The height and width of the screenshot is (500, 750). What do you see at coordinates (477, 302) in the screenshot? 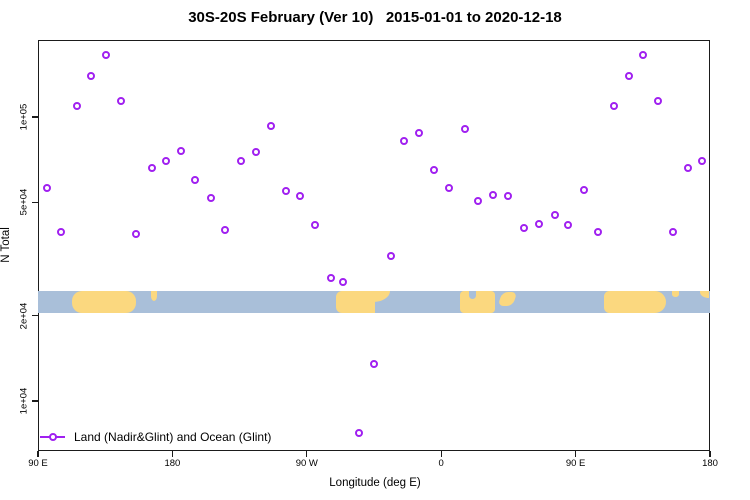
I see `land-patch-africa` at bounding box center [477, 302].